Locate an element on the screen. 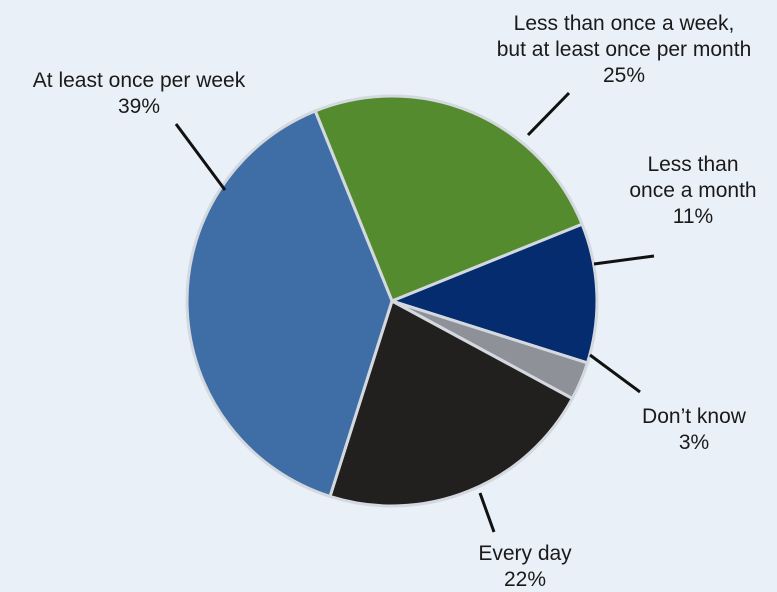 The image size is (777, 592). slice-label: Don’t know 3% is located at coordinates (694, 429).